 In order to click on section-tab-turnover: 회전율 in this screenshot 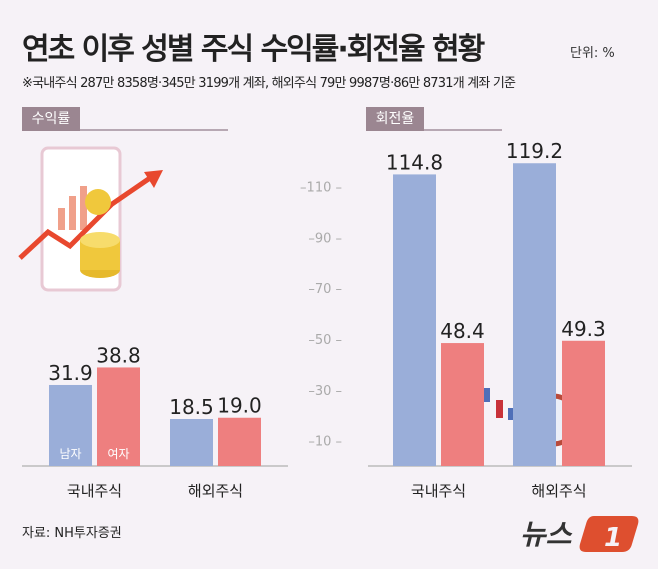, I will do `click(395, 119)`.